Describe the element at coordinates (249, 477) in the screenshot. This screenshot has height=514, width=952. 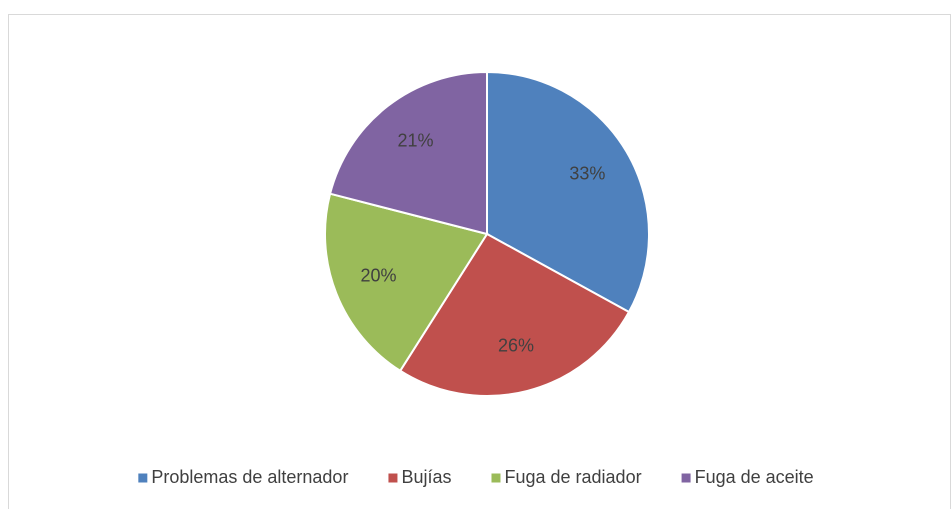
I see `legend-label: Problemas de alternador` at that location.